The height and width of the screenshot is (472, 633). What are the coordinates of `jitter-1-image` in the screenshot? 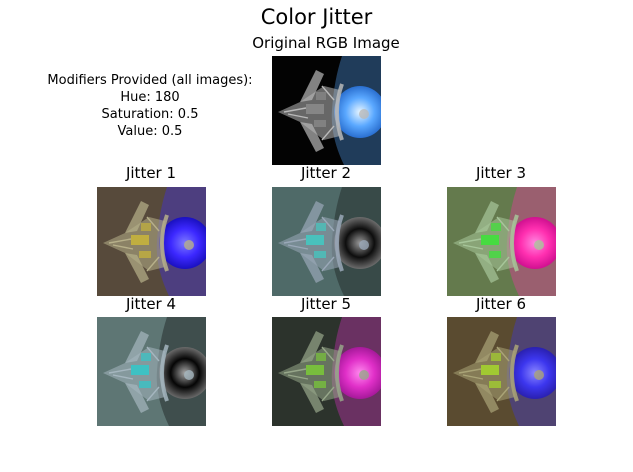 It's located at (151, 241).